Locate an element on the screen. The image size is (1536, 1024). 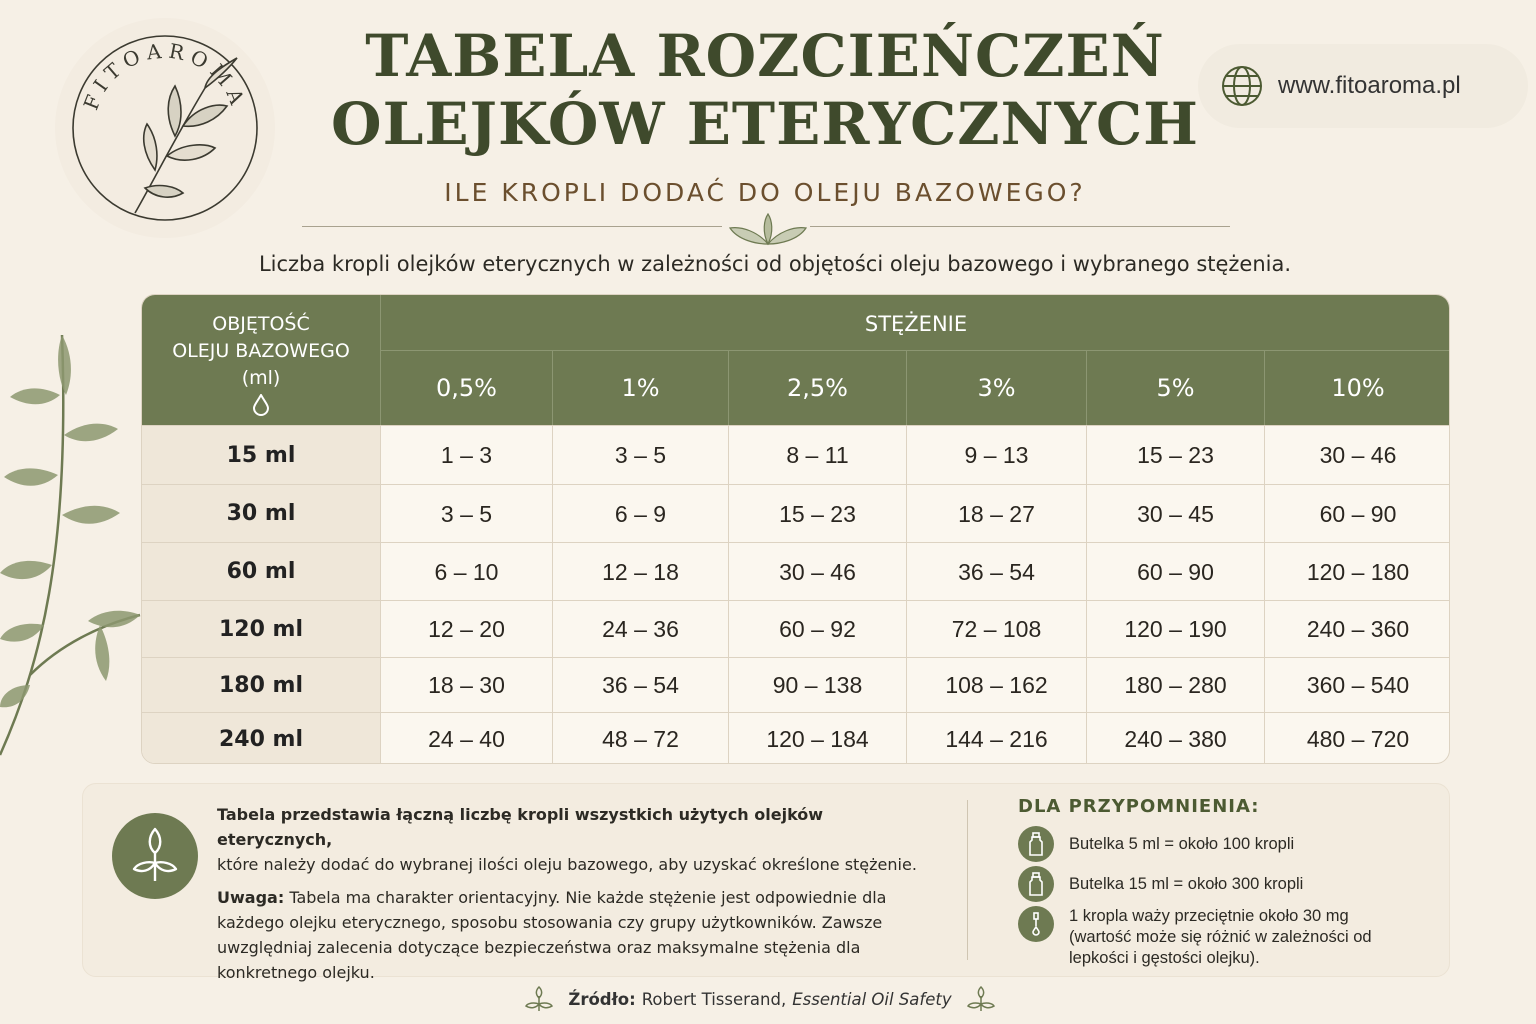
row-header-line-3: (ml) is located at coordinates (261, 378).